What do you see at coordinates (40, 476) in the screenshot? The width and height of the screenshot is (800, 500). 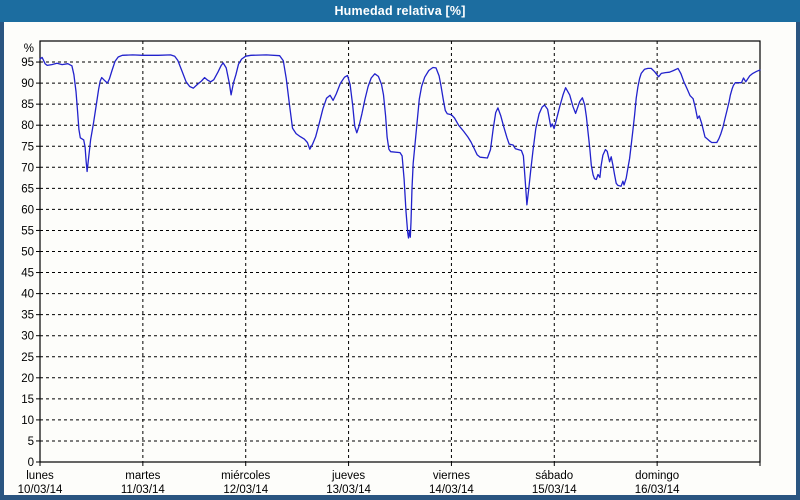 I see `day-name-label: lunes` at bounding box center [40, 476].